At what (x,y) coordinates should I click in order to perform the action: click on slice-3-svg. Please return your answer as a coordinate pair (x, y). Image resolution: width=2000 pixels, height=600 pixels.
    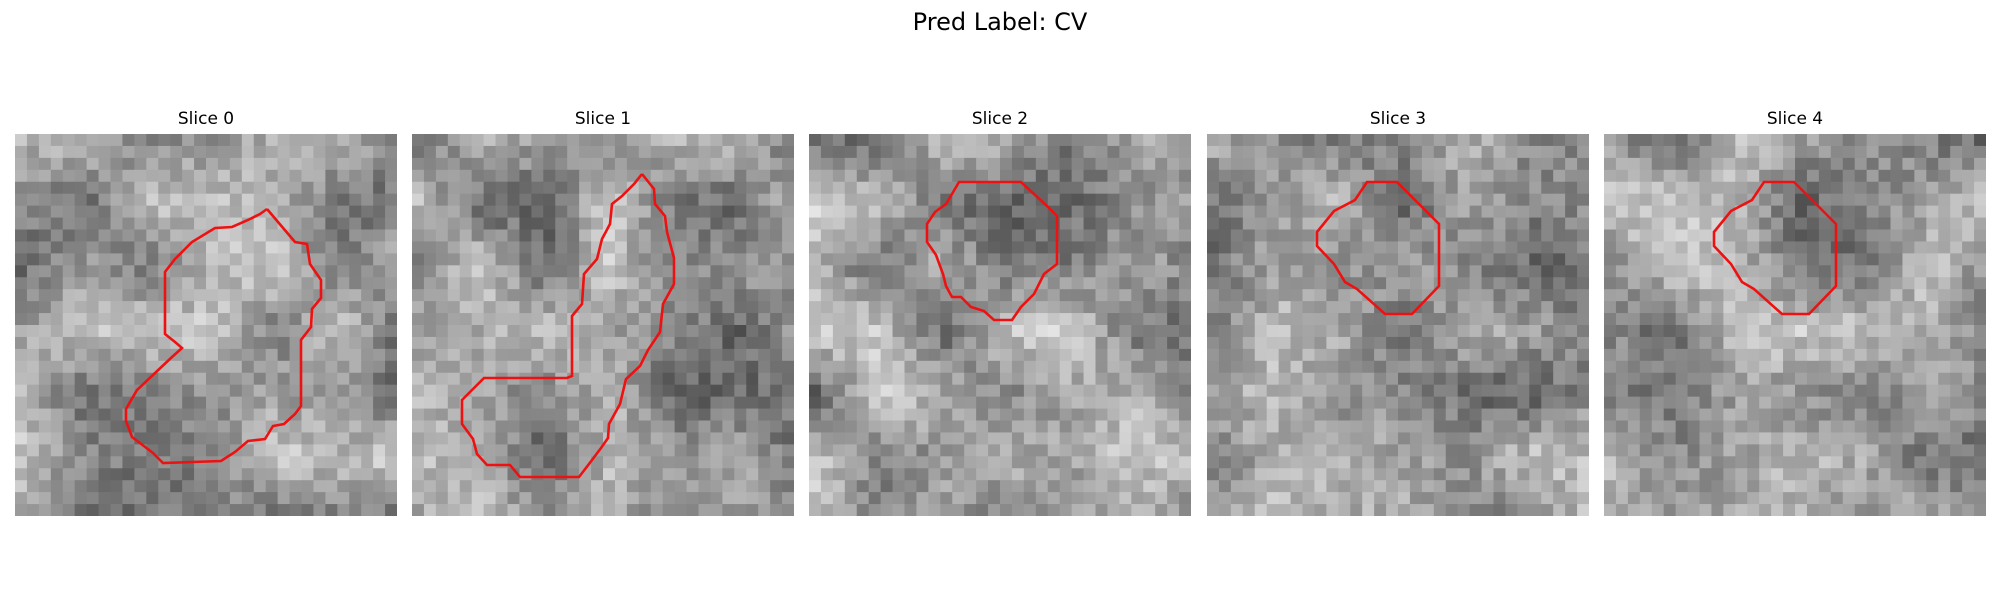
    Looking at the image, I should click on (1398, 325).